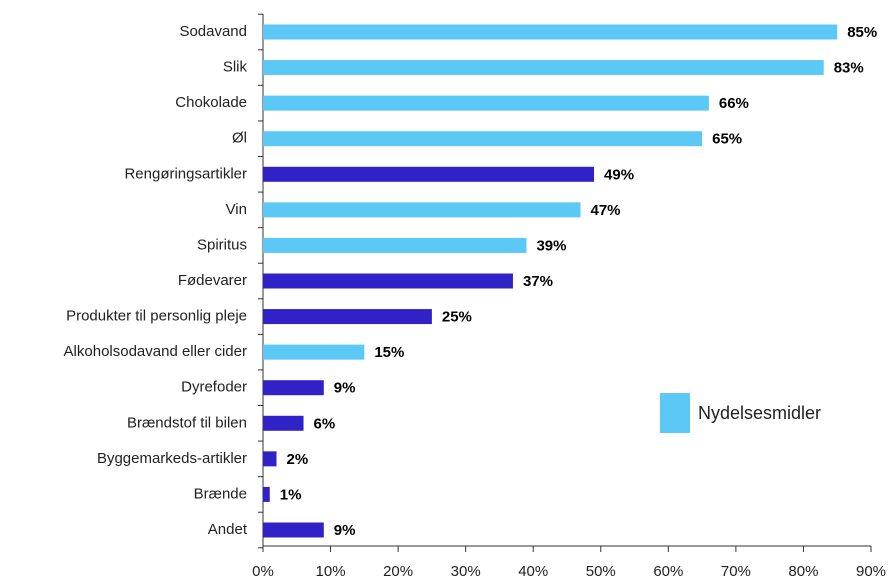  Describe the element at coordinates (619, 174) in the screenshot. I see `value-label: 49%` at that location.